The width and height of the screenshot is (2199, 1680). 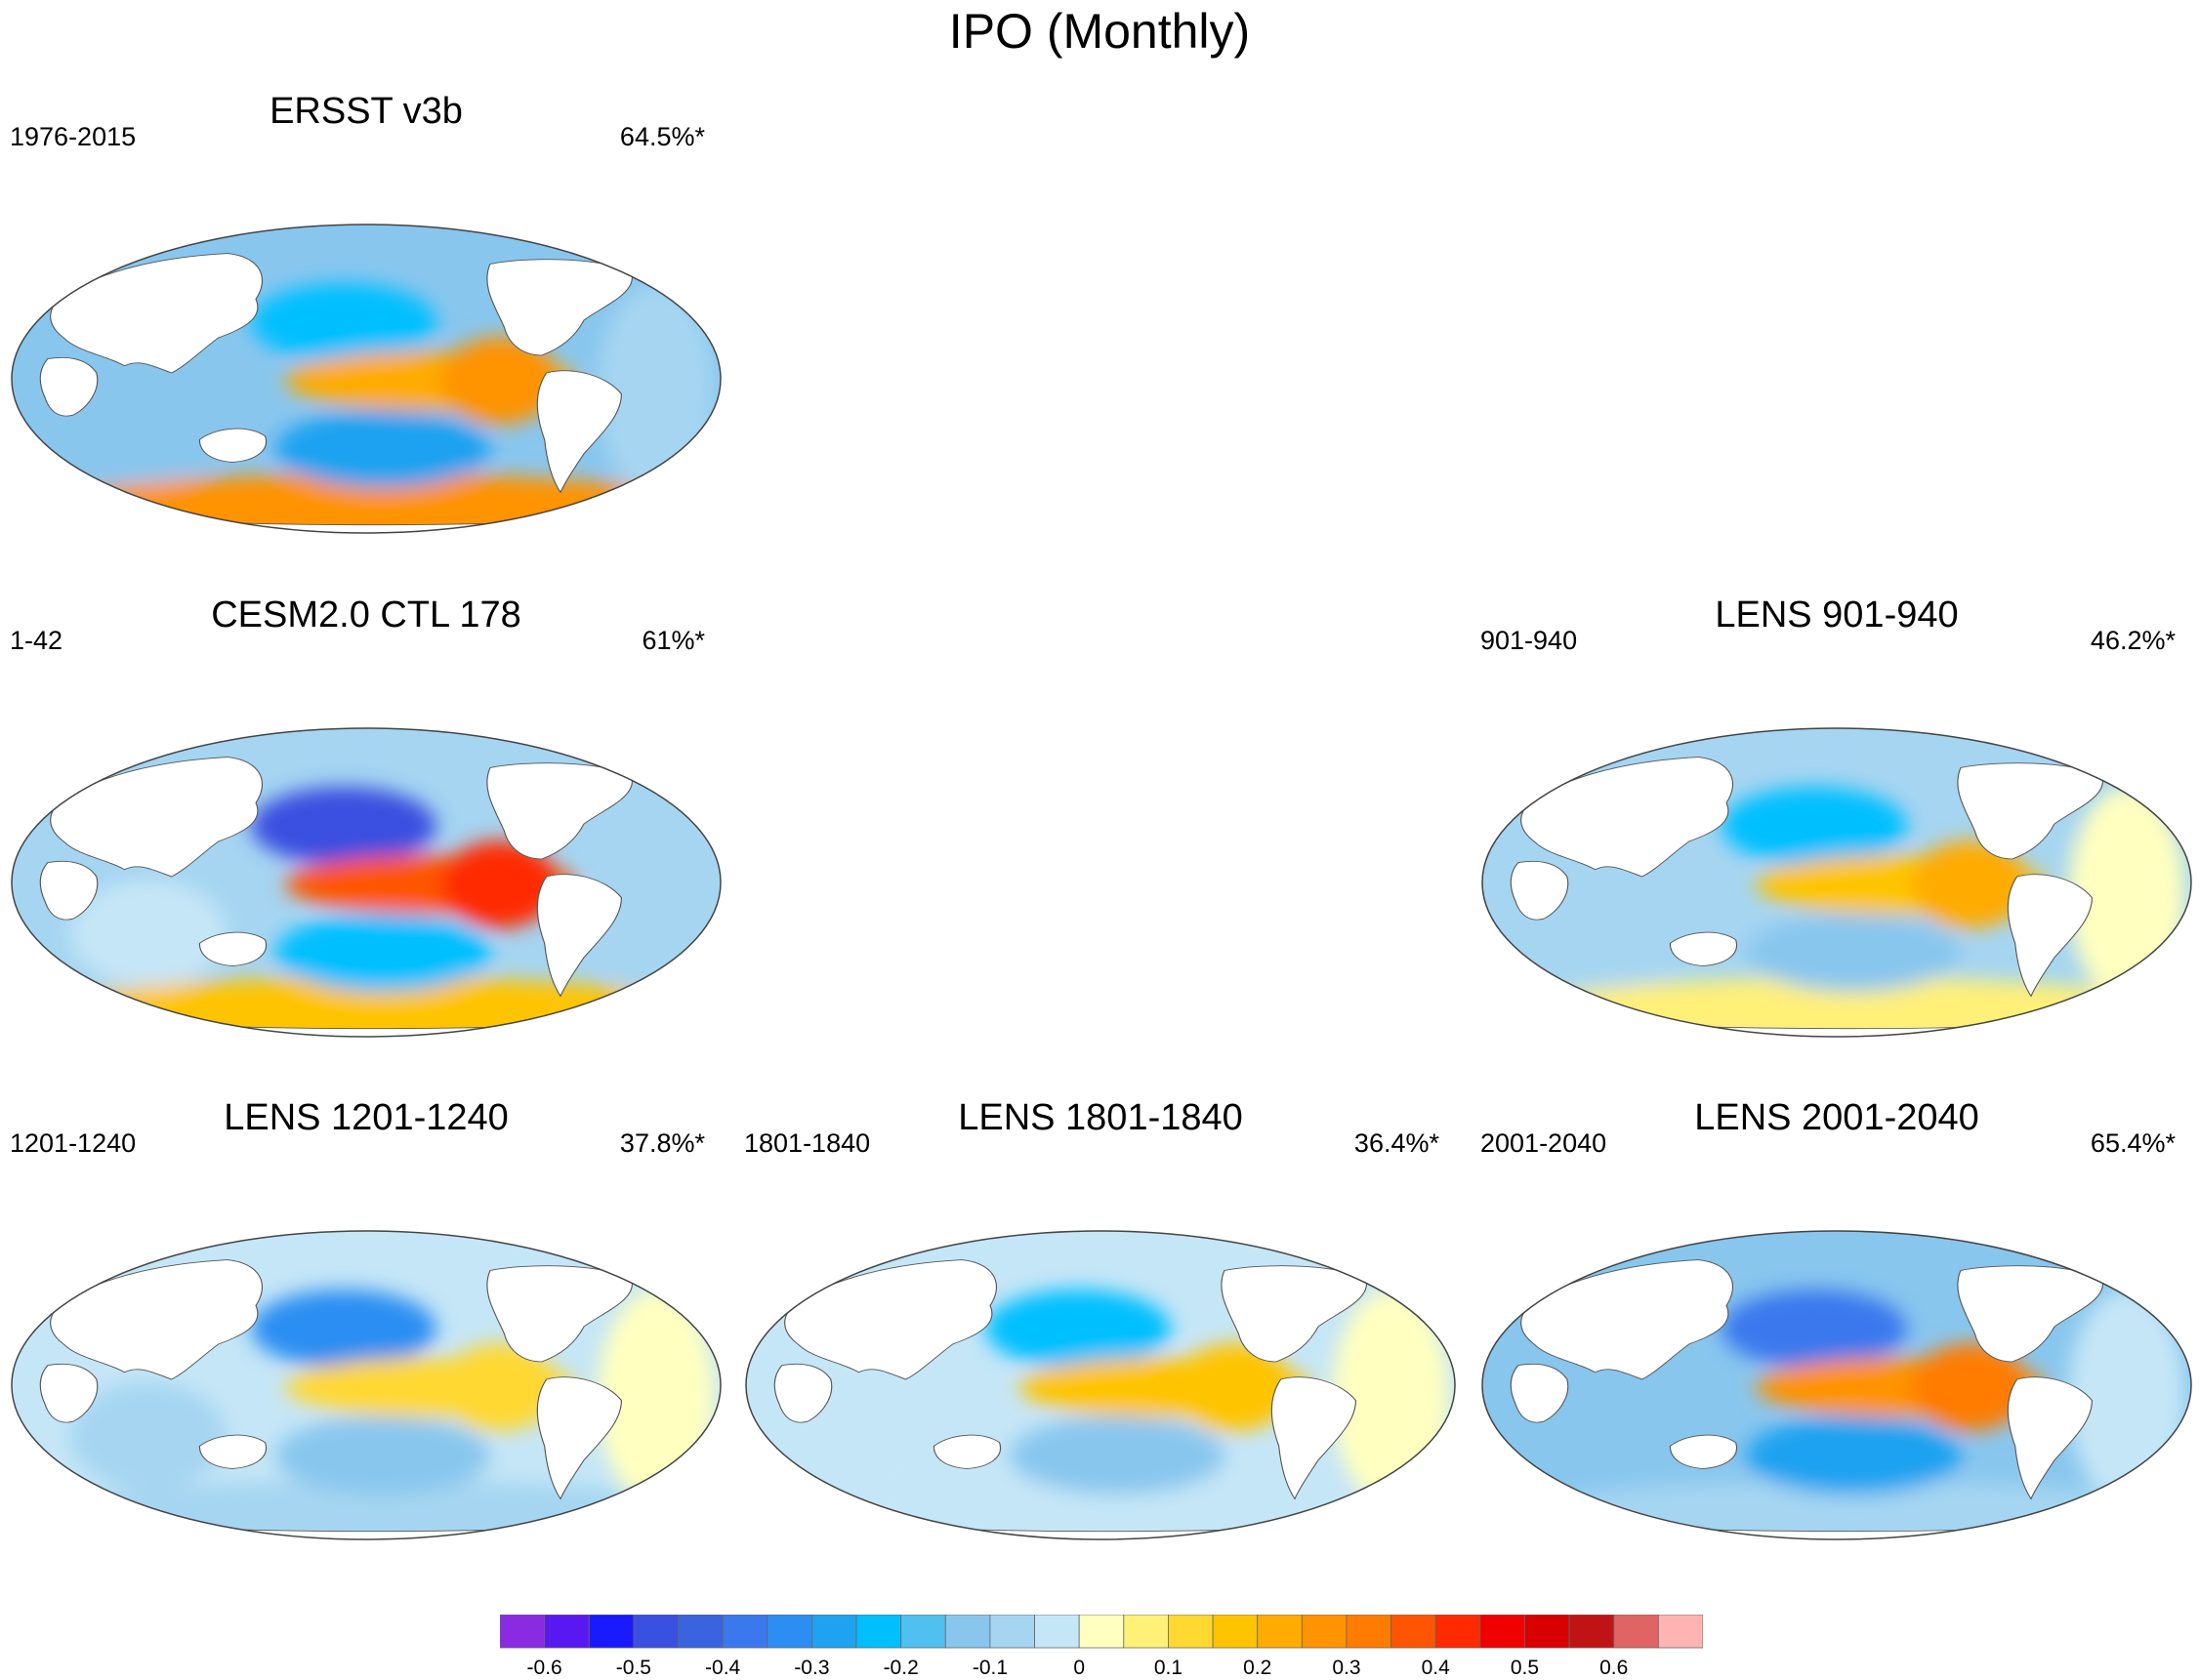 What do you see at coordinates (662, 1143) in the screenshot?
I see `panel-percent: 37.8%*` at bounding box center [662, 1143].